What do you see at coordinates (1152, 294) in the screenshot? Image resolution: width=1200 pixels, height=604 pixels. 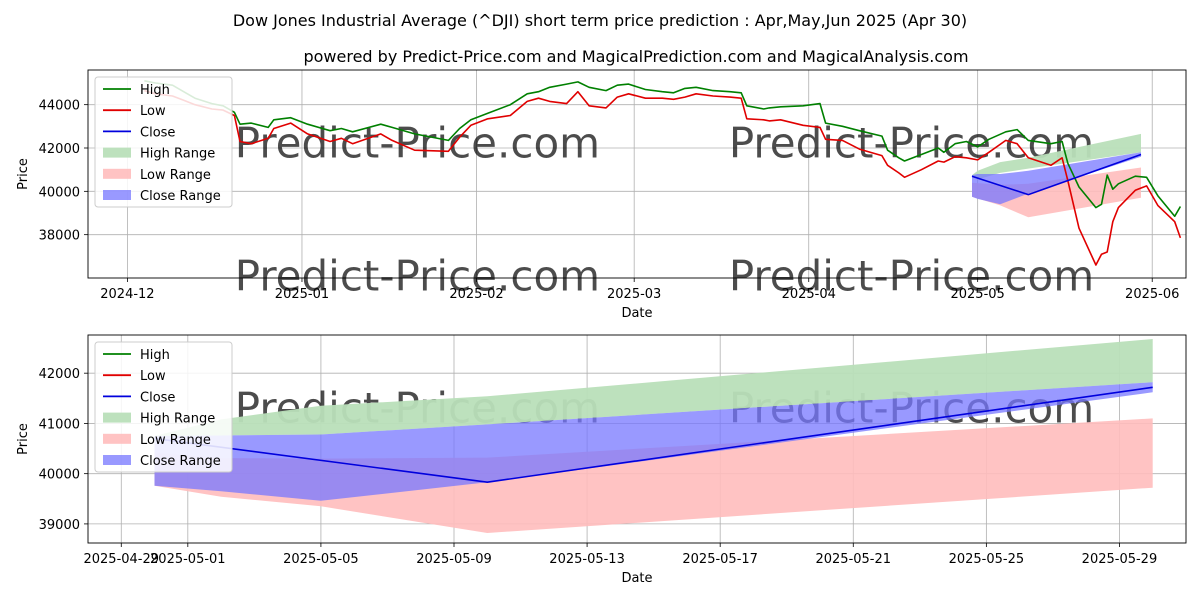 I see `x-tick-label: 2025-06` at bounding box center [1152, 294].